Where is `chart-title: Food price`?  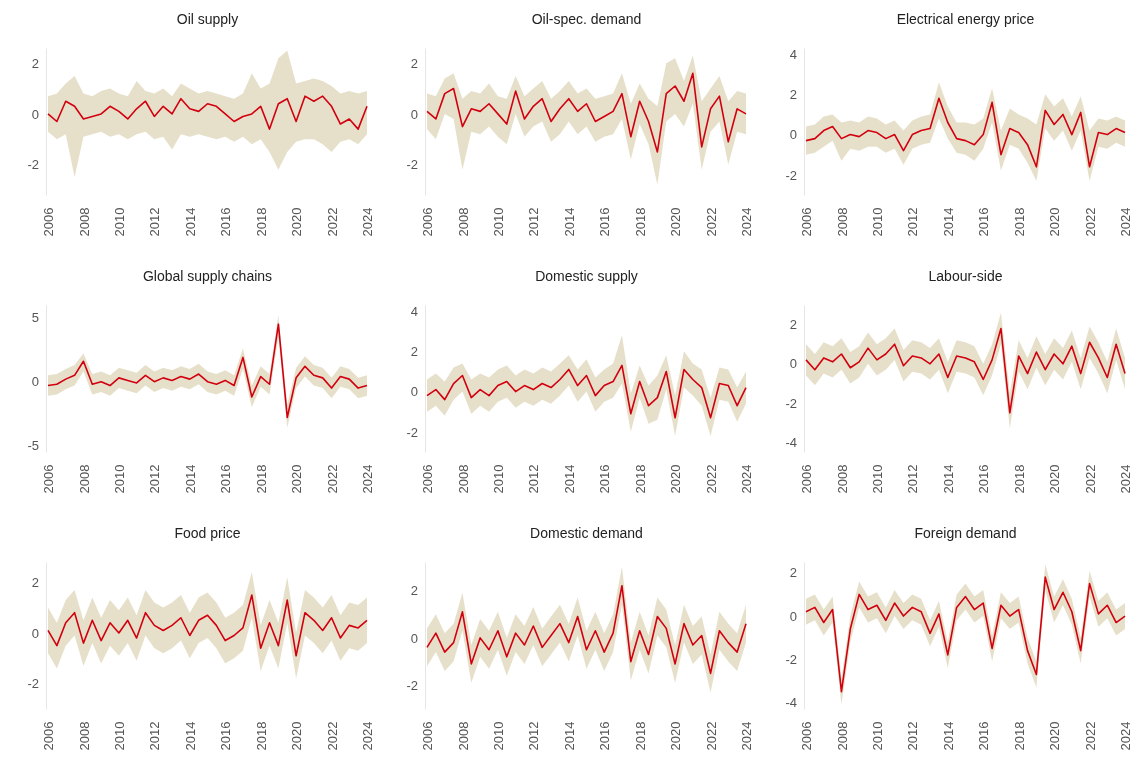 chart-title: Food price is located at coordinates (207, 533).